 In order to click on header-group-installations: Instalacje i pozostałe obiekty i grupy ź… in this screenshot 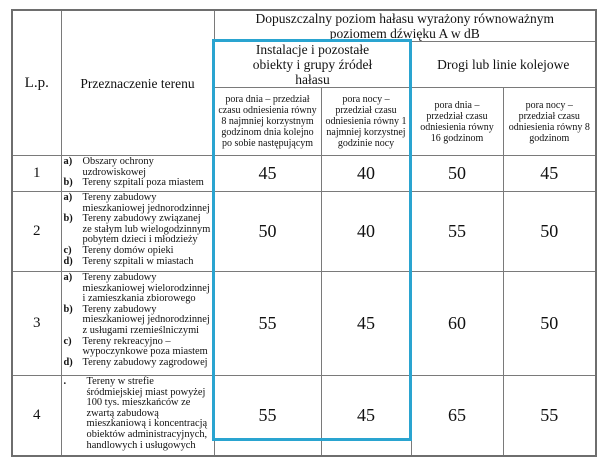, I will do `click(312, 64)`.